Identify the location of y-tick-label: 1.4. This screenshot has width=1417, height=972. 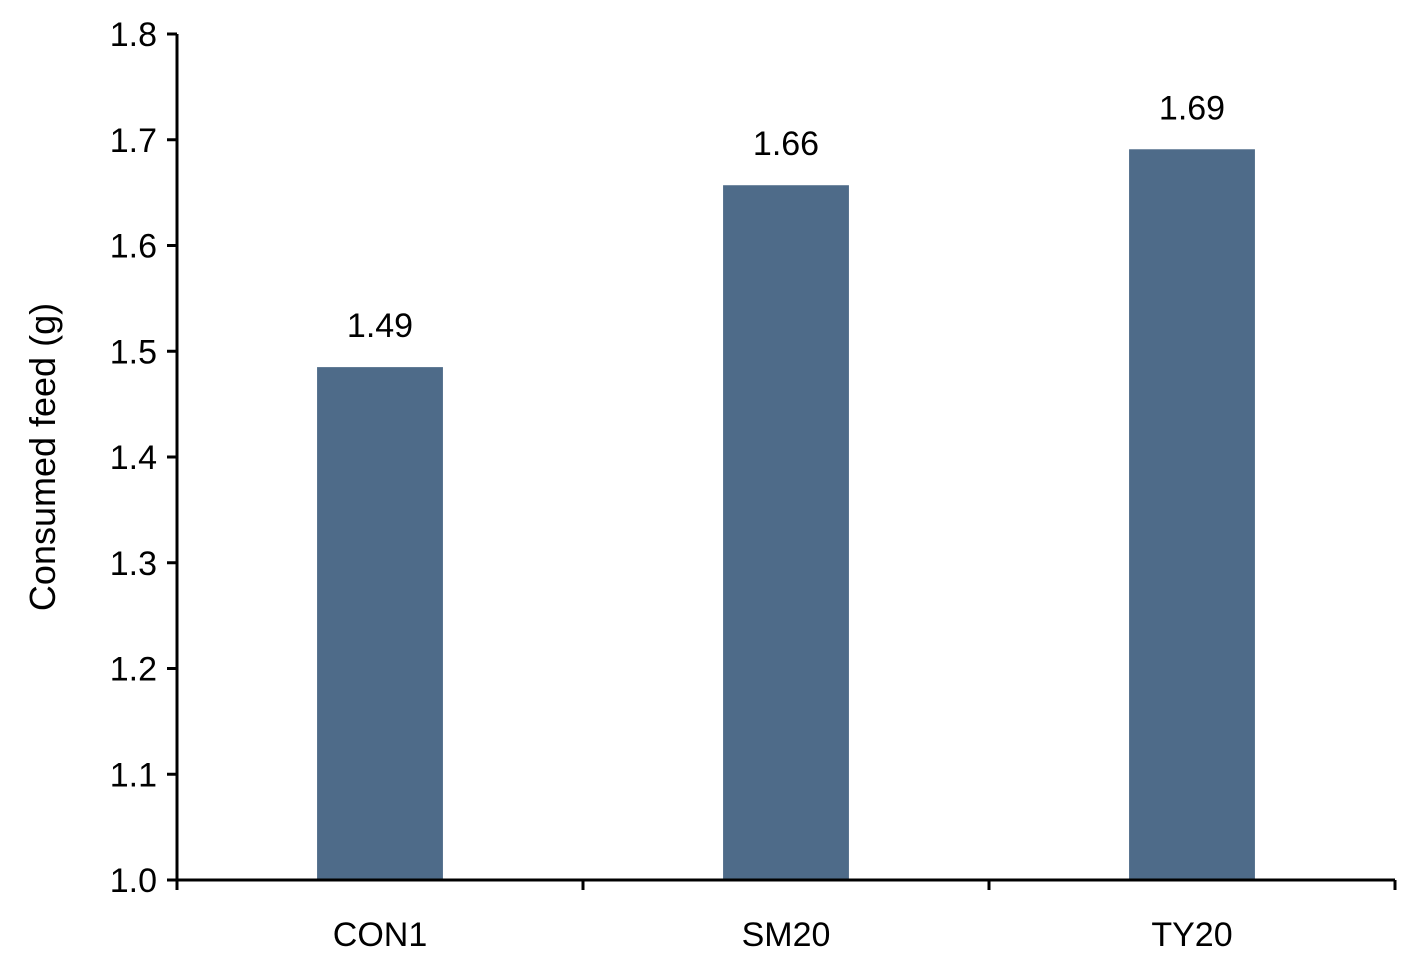
(133, 458).